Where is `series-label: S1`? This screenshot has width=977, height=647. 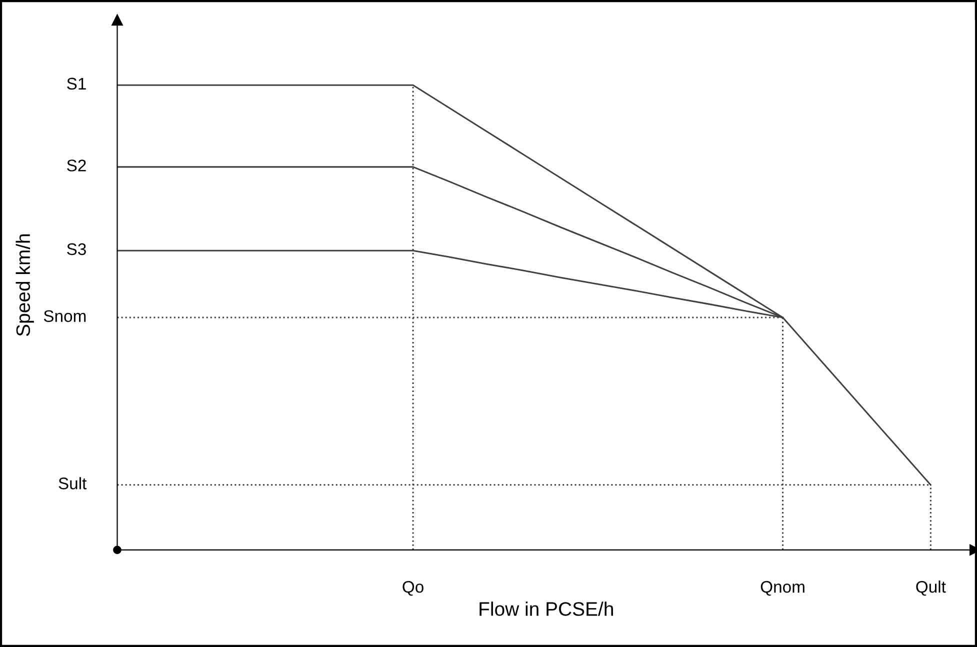
series-label: S1 is located at coordinates (76, 84).